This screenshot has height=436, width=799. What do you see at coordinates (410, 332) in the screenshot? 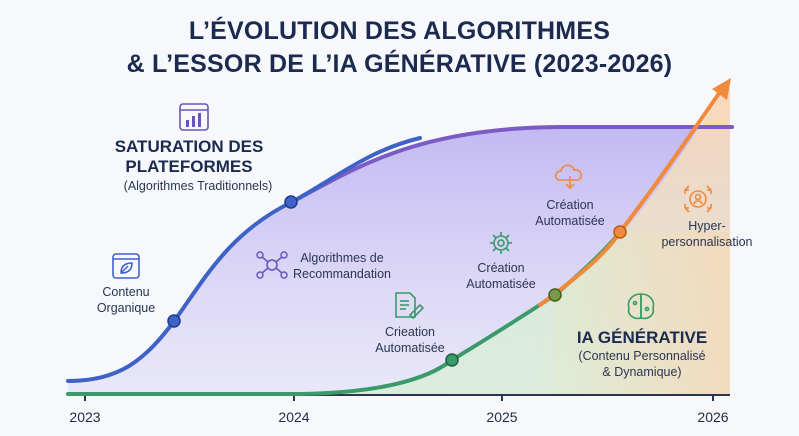
I see `crieation-line1: Crieation` at bounding box center [410, 332].